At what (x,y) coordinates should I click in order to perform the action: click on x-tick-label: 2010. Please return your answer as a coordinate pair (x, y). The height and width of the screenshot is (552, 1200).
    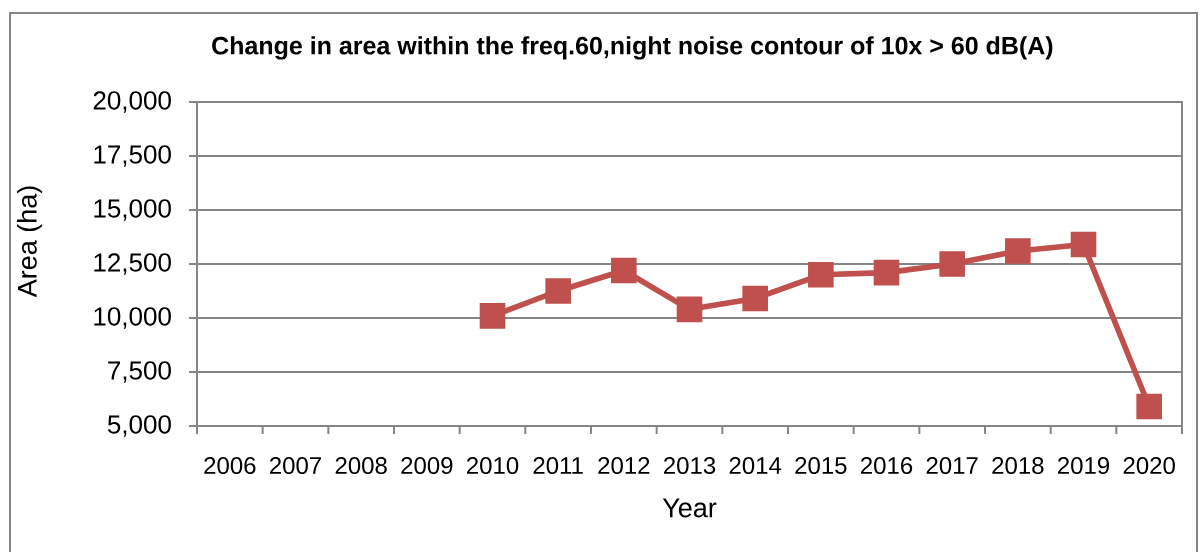
    Looking at the image, I should click on (493, 466).